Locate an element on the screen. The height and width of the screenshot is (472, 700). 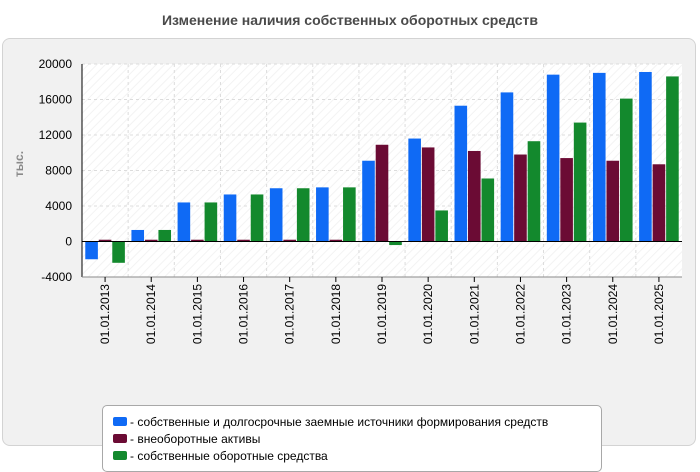
x-tick-label: 01.01.2021 is located at coordinates (474, 314).